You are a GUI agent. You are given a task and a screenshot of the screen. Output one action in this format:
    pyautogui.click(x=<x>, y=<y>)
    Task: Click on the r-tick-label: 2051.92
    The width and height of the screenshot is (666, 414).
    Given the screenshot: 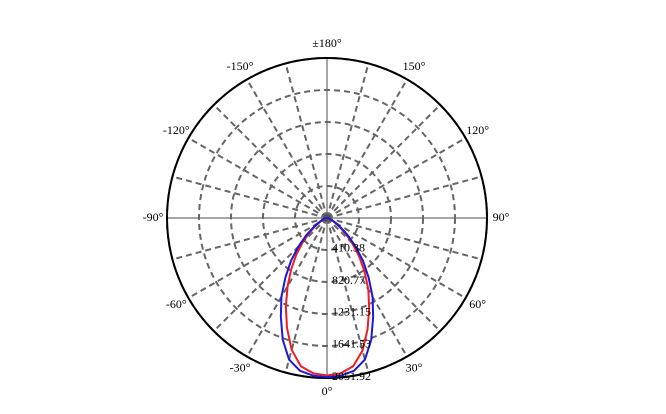 What is the action you would take?
    pyautogui.click(x=351, y=376)
    